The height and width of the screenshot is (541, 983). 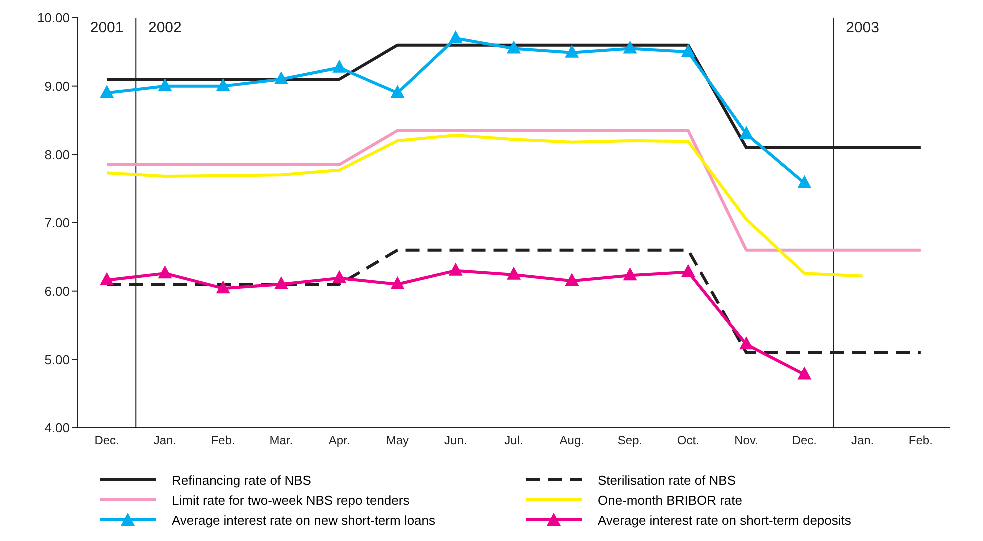 What do you see at coordinates (107, 28) in the screenshot?
I see `annotation: 2001` at bounding box center [107, 28].